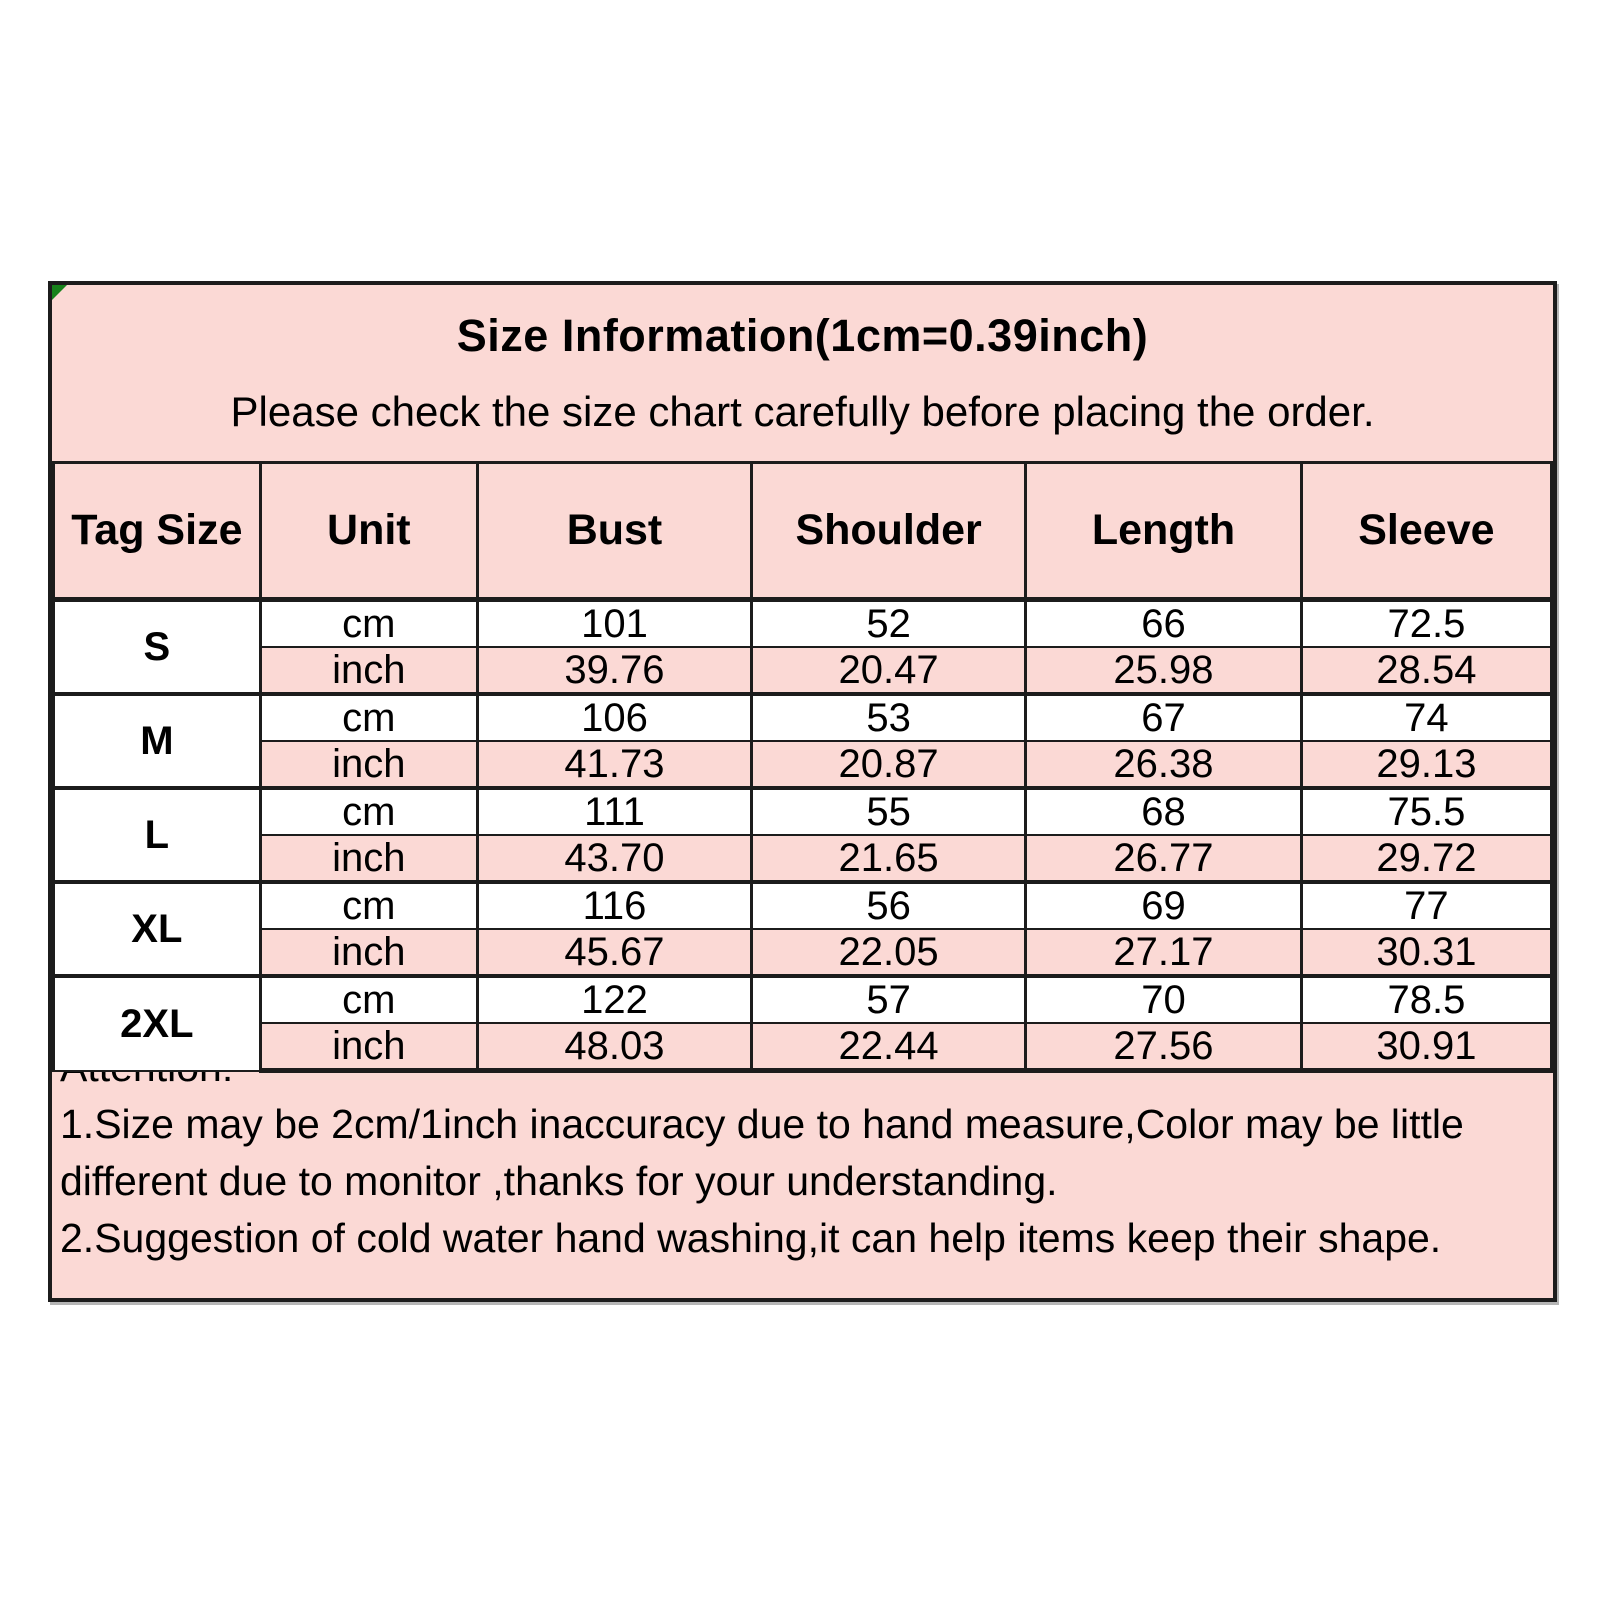 This screenshot has width=1600, height=1600. Describe the element at coordinates (1426, 671) in the screenshot. I see `sleeve-cell: 28.54` at that location.